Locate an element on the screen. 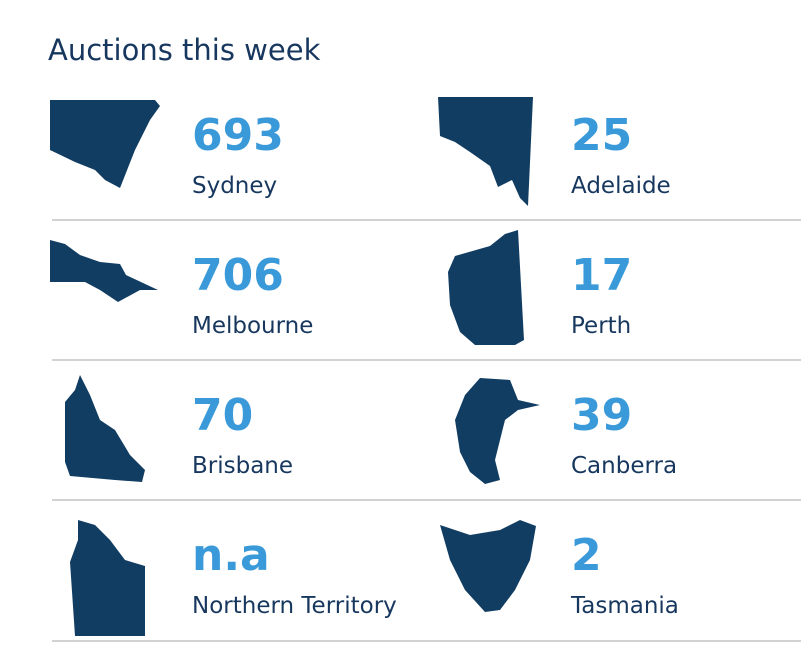 The width and height of the screenshot is (801, 667). nsw-icon is located at coordinates (105, 144).